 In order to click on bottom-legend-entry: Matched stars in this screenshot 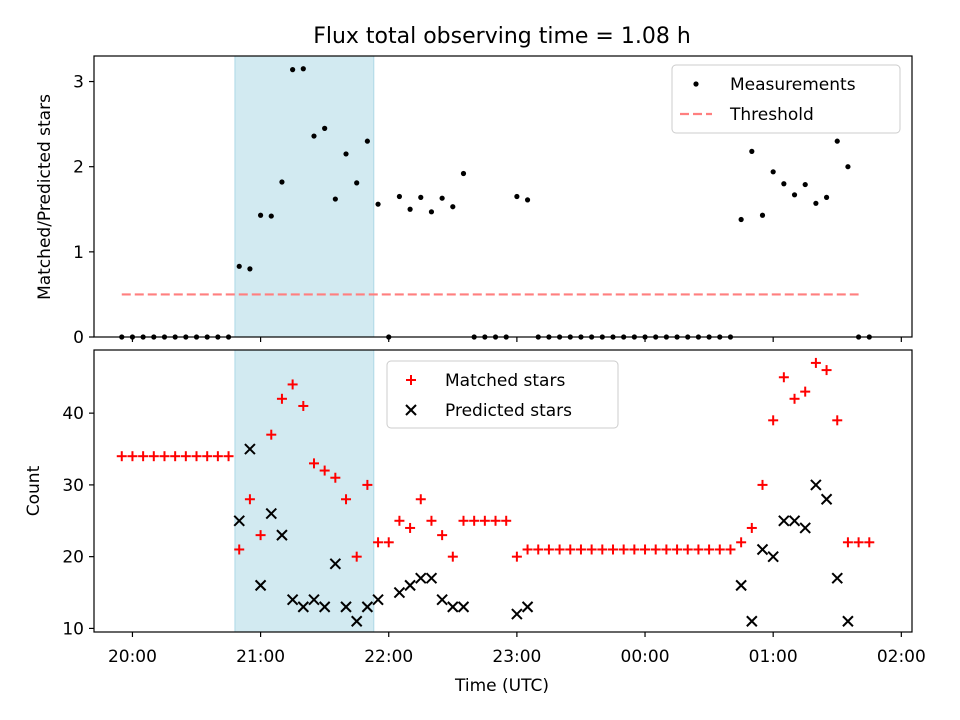, I will do `click(485, 381)`.